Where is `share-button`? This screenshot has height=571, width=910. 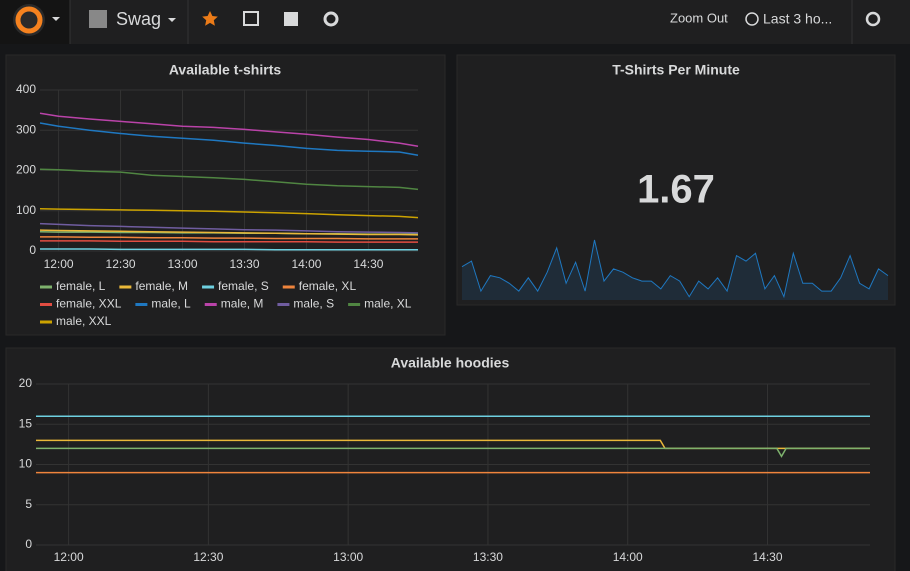 share-button is located at coordinates (251, 18).